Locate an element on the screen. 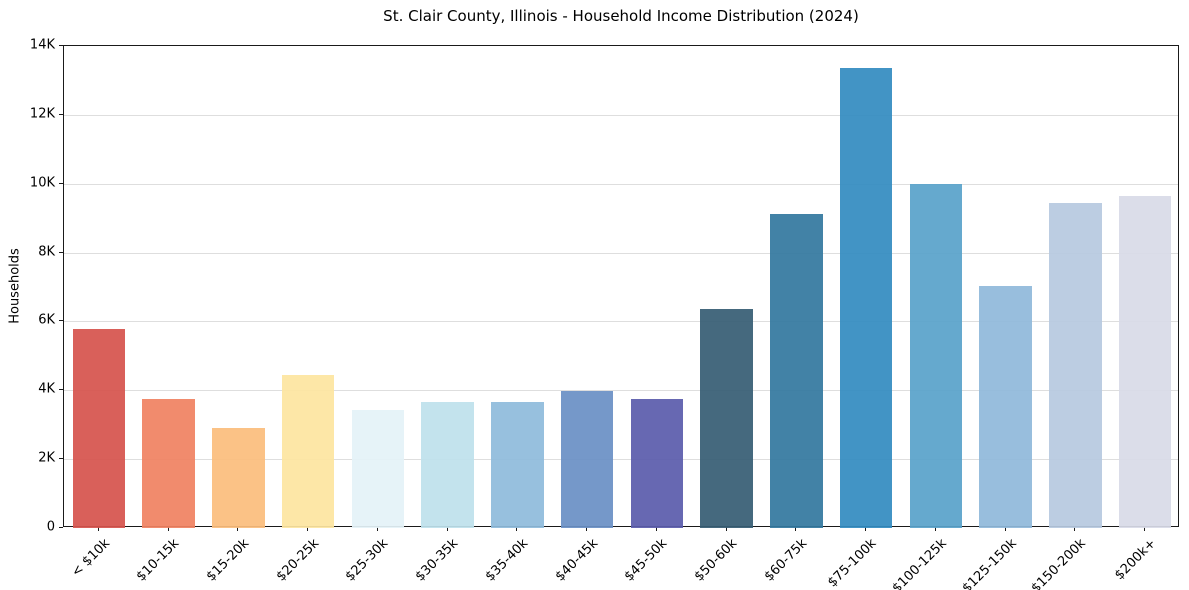  bar-$75-100k is located at coordinates (866, 298).